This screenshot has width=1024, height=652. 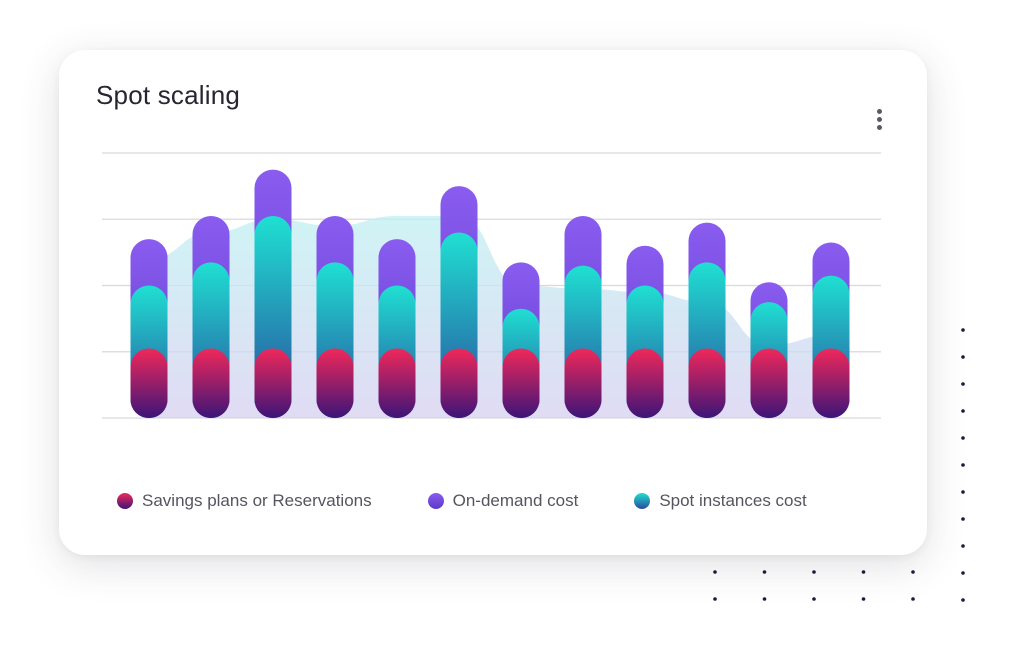 I want to click on legend-label-ondemand: On-demand cost, so click(x=515, y=500).